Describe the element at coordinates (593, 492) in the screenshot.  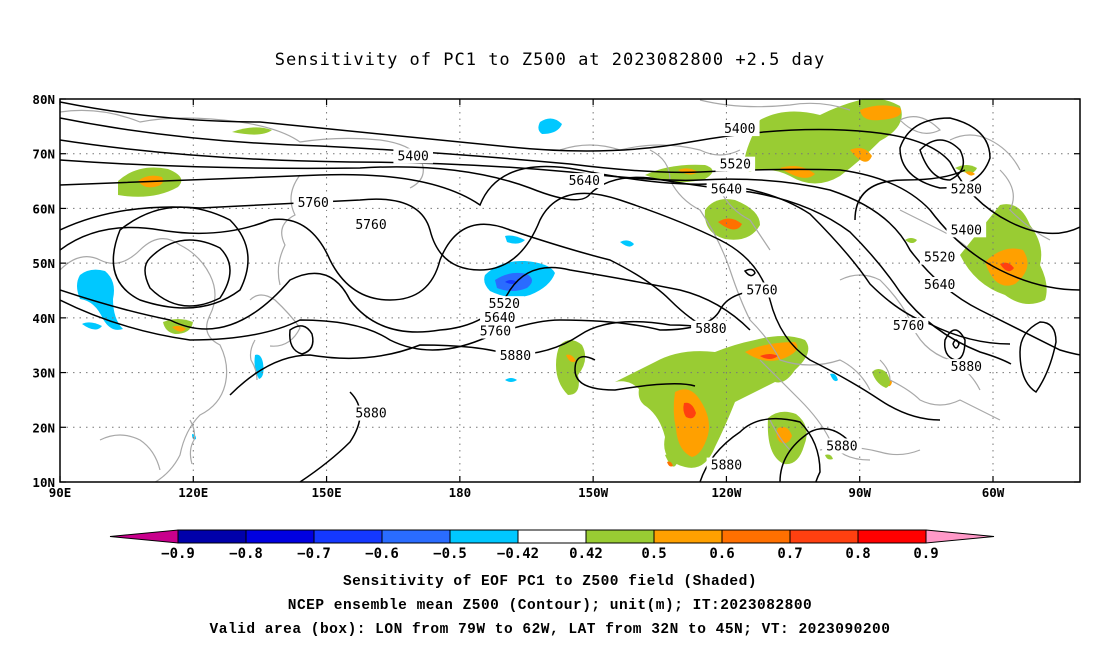
I see `lon-tick-label: 150W` at that location.